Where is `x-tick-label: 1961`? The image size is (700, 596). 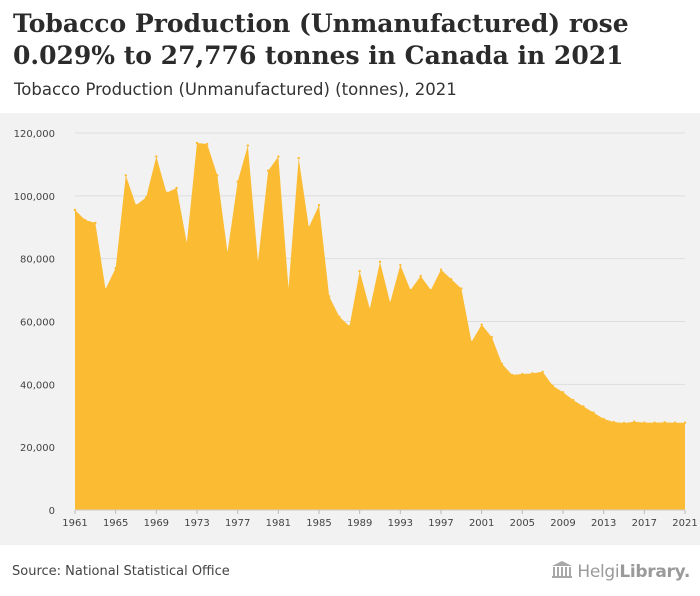
x-tick-label: 1961 is located at coordinates (74, 523).